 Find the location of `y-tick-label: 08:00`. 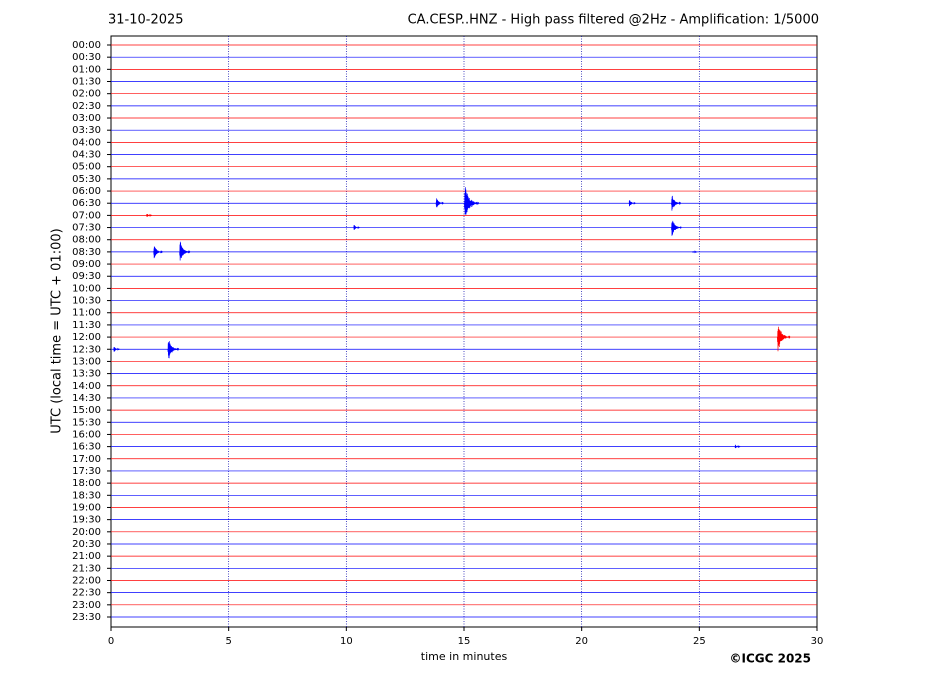

y-tick-label: 08:00 is located at coordinates (86, 240).